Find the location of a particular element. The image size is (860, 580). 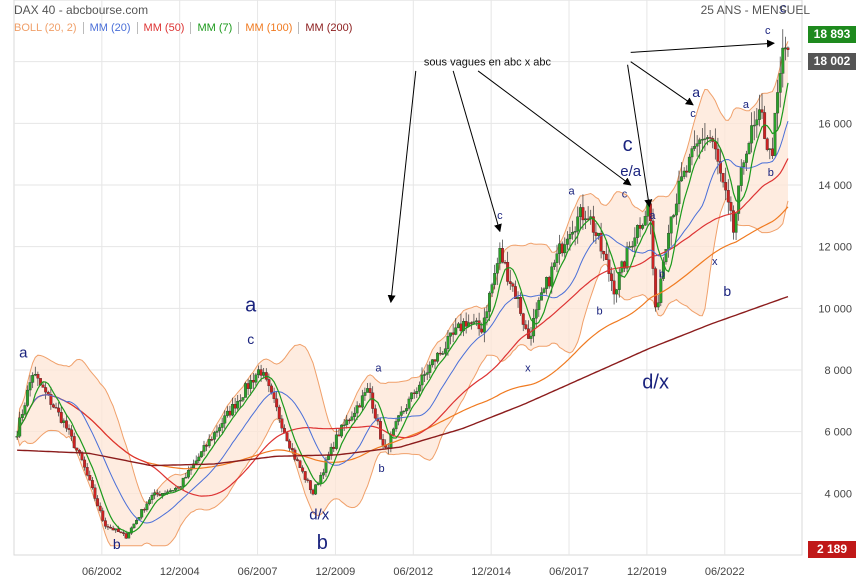

legend-mm200: MM (200) is located at coordinates (328, 28).